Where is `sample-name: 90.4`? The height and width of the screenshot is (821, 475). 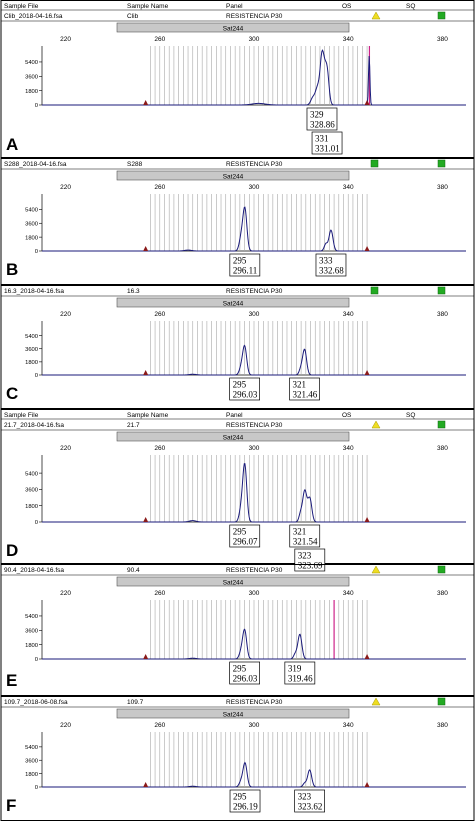 sample-name: 90.4 is located at coordinates (133, 570).